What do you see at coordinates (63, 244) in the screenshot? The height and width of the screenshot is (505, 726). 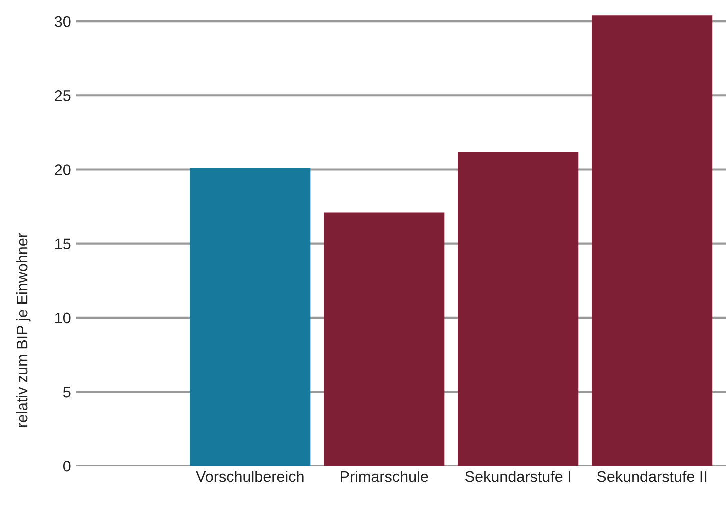 I see `y-tick-label: 15` at bounding box center [63, 244].